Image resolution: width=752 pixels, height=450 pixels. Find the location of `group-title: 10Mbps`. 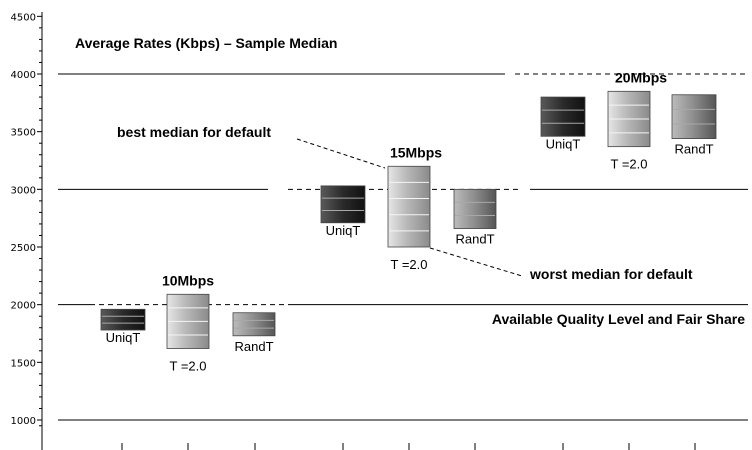

group-title: 10Mbps is located at coordinates (188, 280).